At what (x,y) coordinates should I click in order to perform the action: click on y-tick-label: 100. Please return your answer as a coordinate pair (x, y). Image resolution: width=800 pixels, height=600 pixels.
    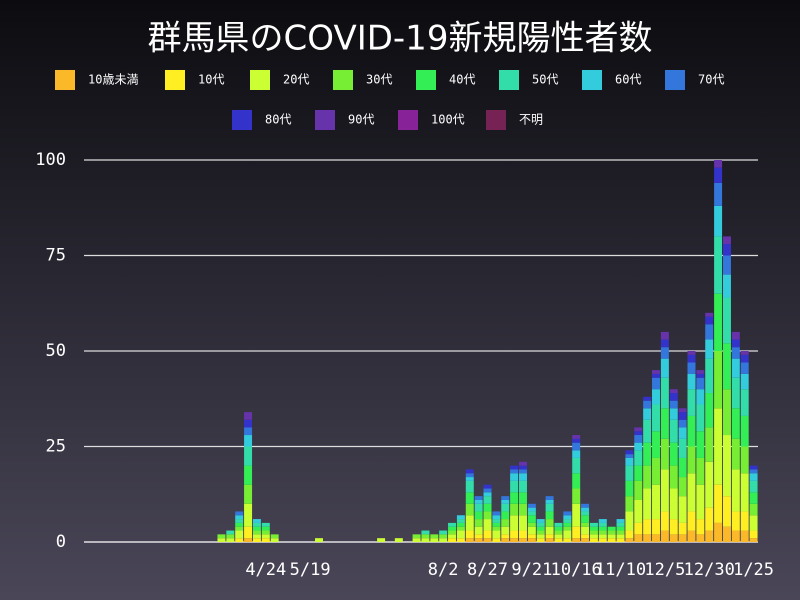
    Looking at the image, I should click on (50, 160).